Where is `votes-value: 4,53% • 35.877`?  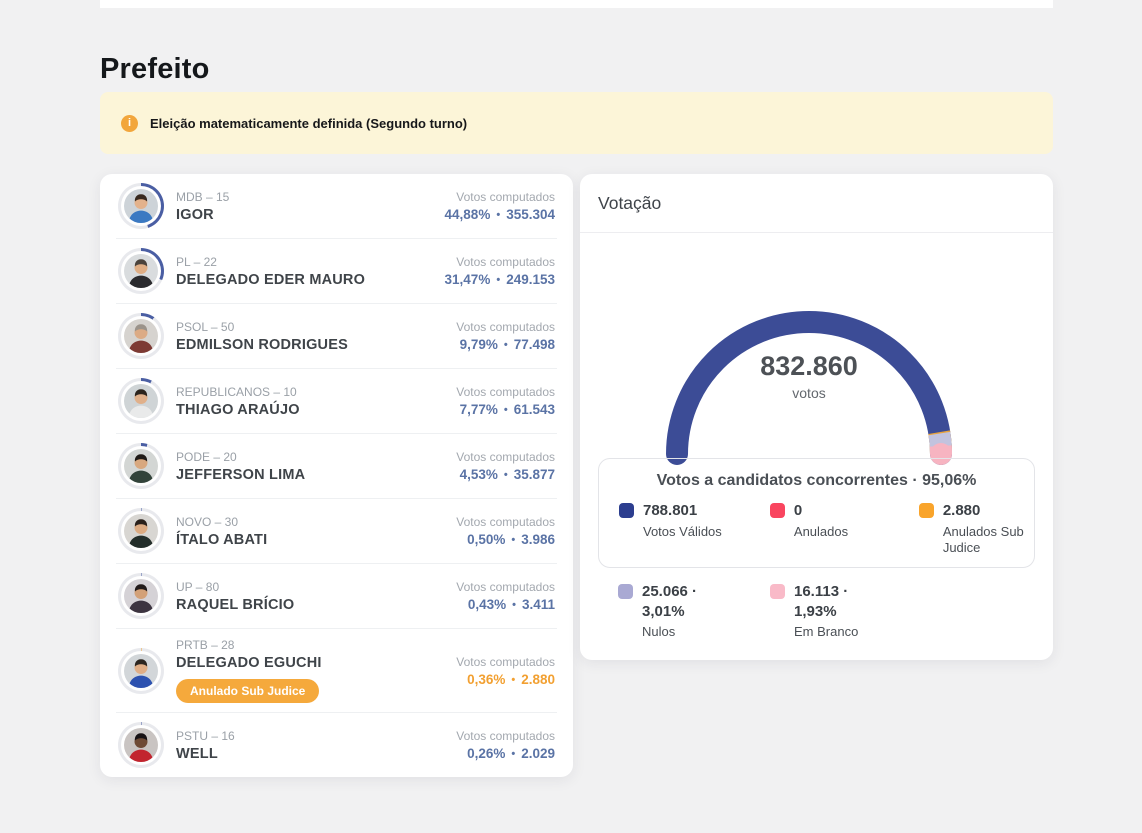 votes-value: 4,53% • 35.877 is located at coordinates (507, 474).